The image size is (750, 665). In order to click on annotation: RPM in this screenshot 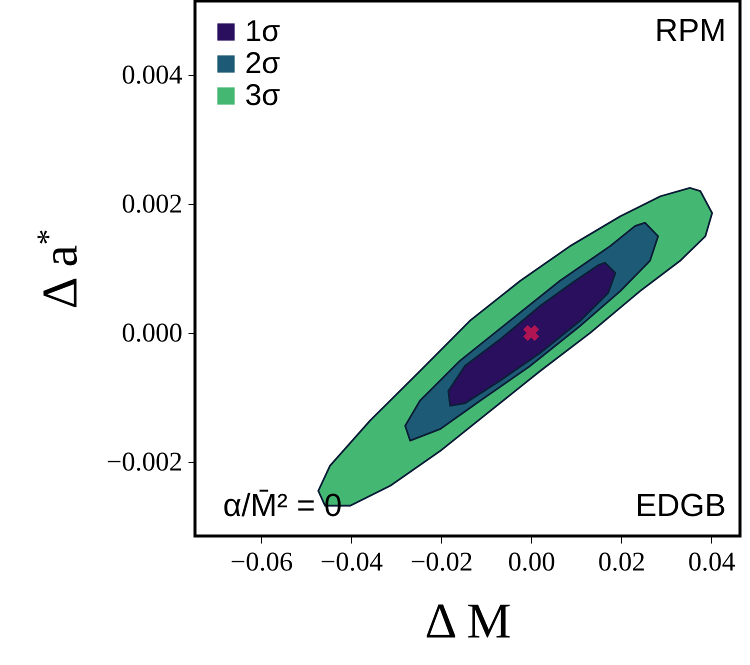, I will do `click(690, 30)`.